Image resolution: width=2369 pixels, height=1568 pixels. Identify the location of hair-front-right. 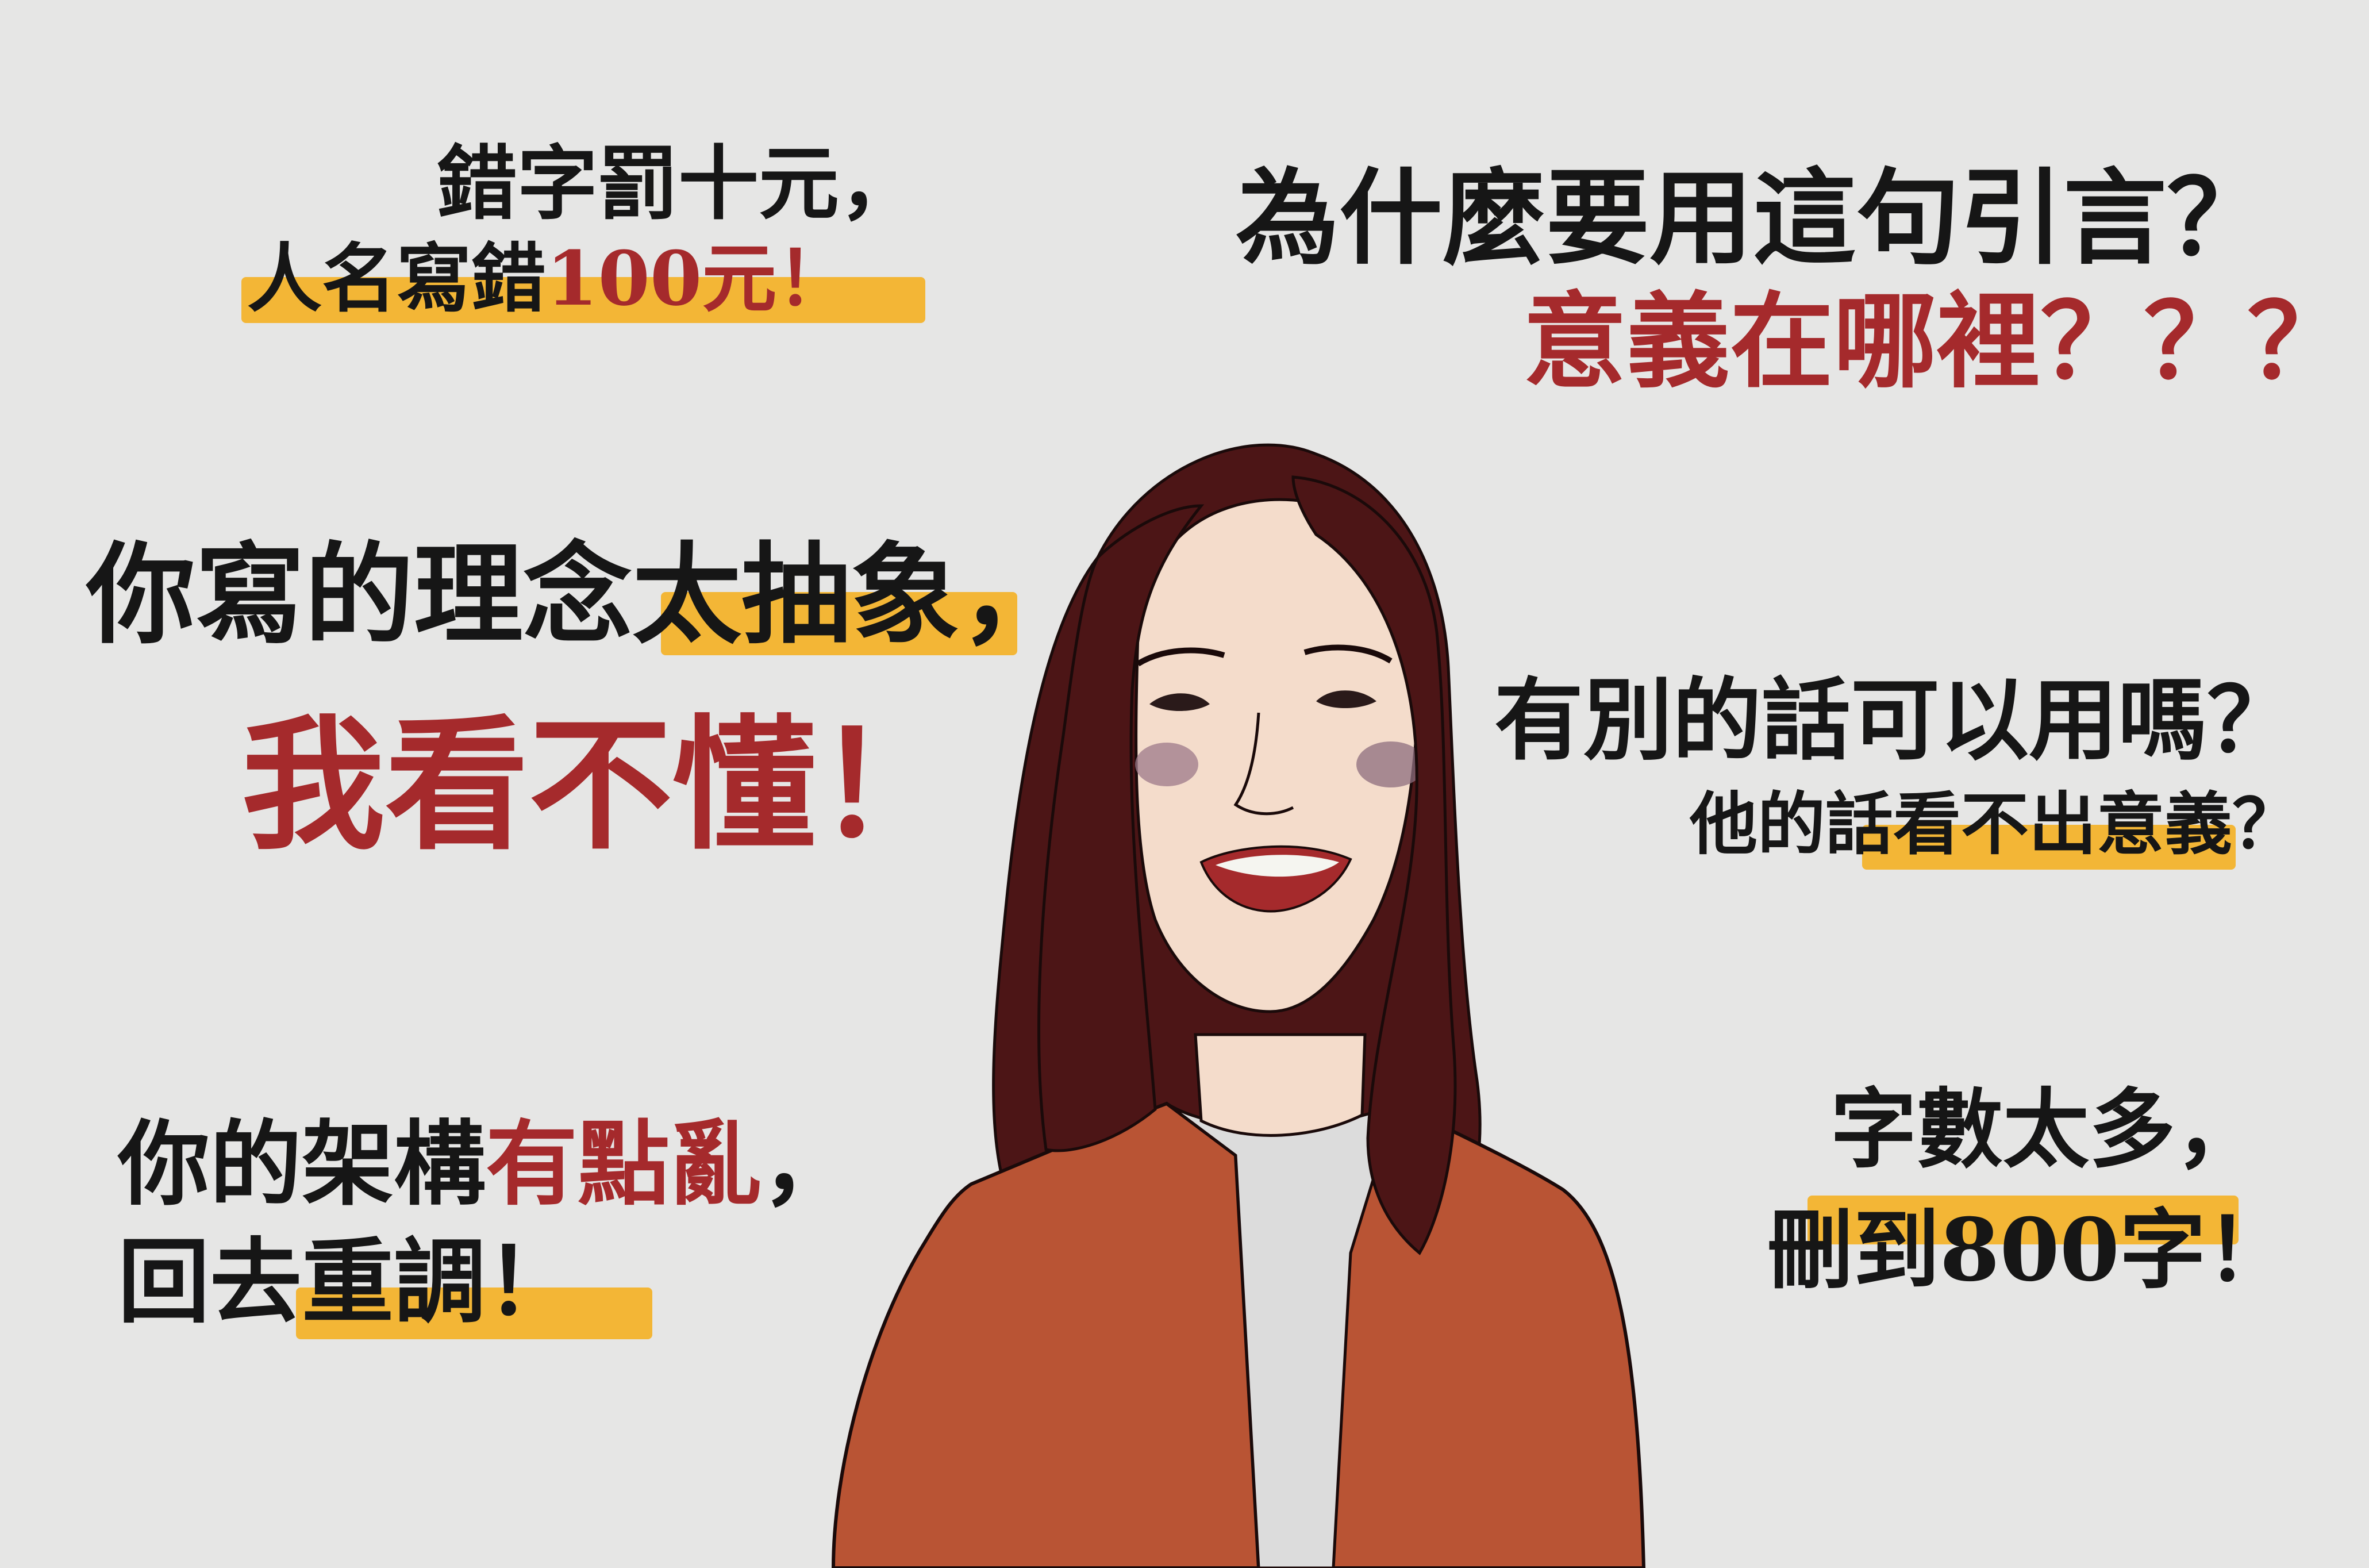
(1374, 865).